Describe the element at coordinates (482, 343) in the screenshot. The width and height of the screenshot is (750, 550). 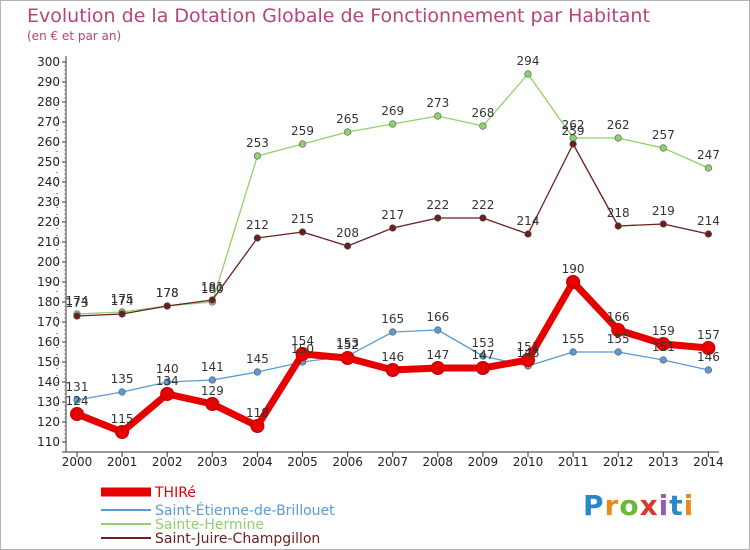
I see `data-label: 153` at that location.